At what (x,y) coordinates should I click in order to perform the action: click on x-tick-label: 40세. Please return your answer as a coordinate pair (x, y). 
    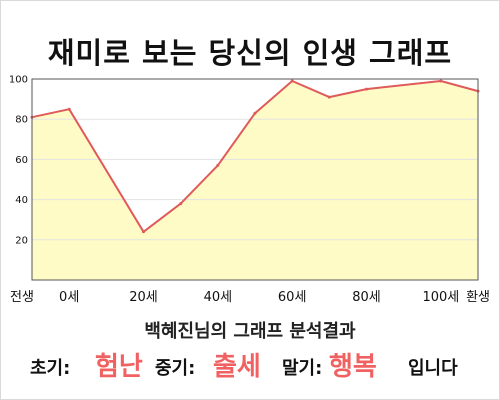
    Looking at the image, I should click on (218, 297).